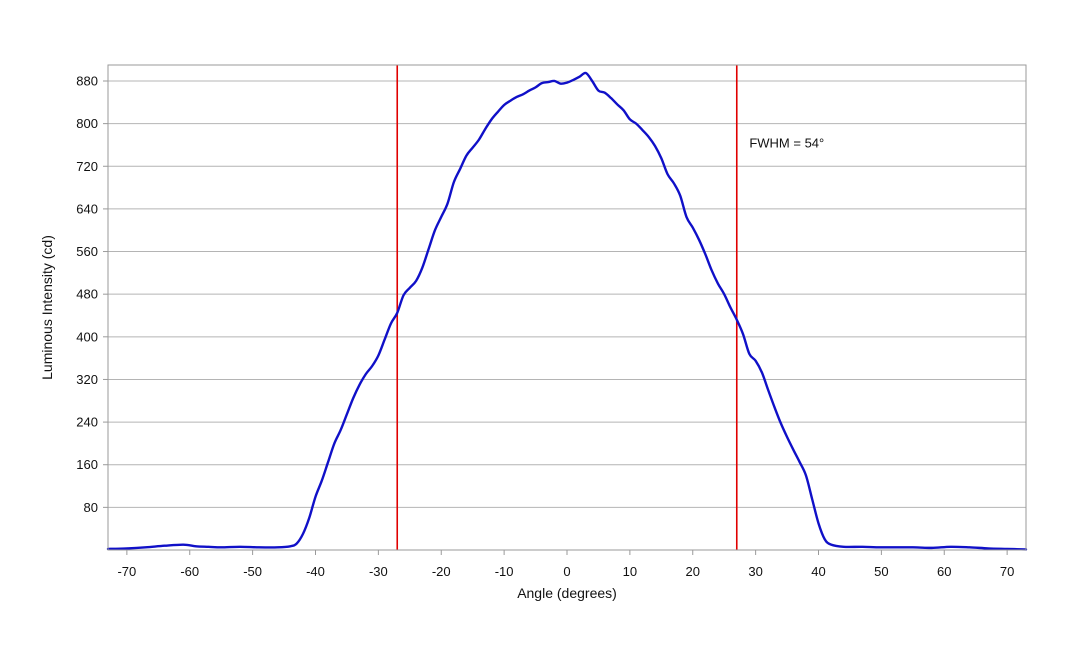 The height and width of the screenshot is (648, 1080). I want to click on y-axis-title: Luminous Intensity (cd), so click(47, 307).